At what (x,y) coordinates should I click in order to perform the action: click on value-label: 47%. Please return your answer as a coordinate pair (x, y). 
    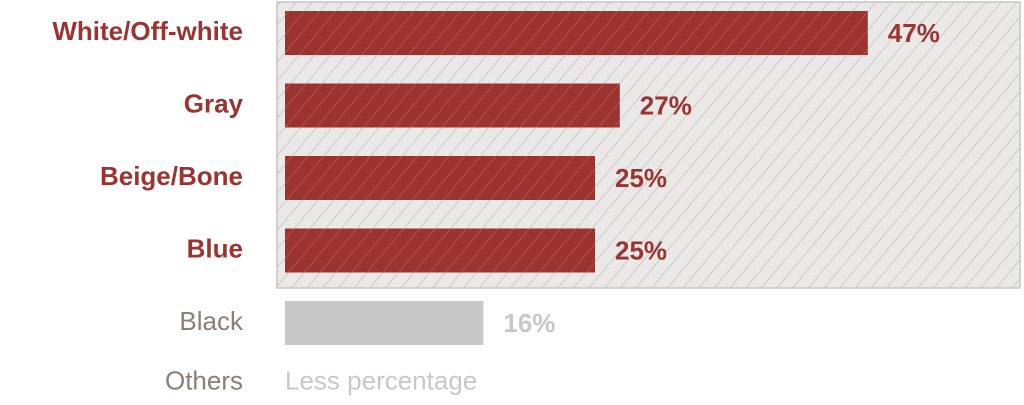
    Looking at the image, I should click on (914, 33).